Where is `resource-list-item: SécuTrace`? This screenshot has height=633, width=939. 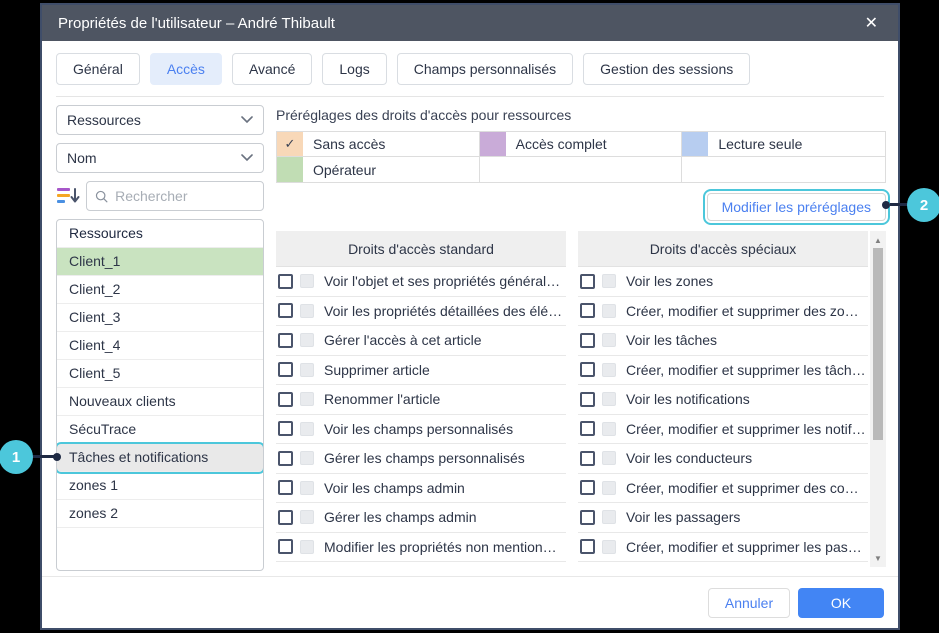
resource-list-item: SécuTrace is located at coordinates (160, 430).